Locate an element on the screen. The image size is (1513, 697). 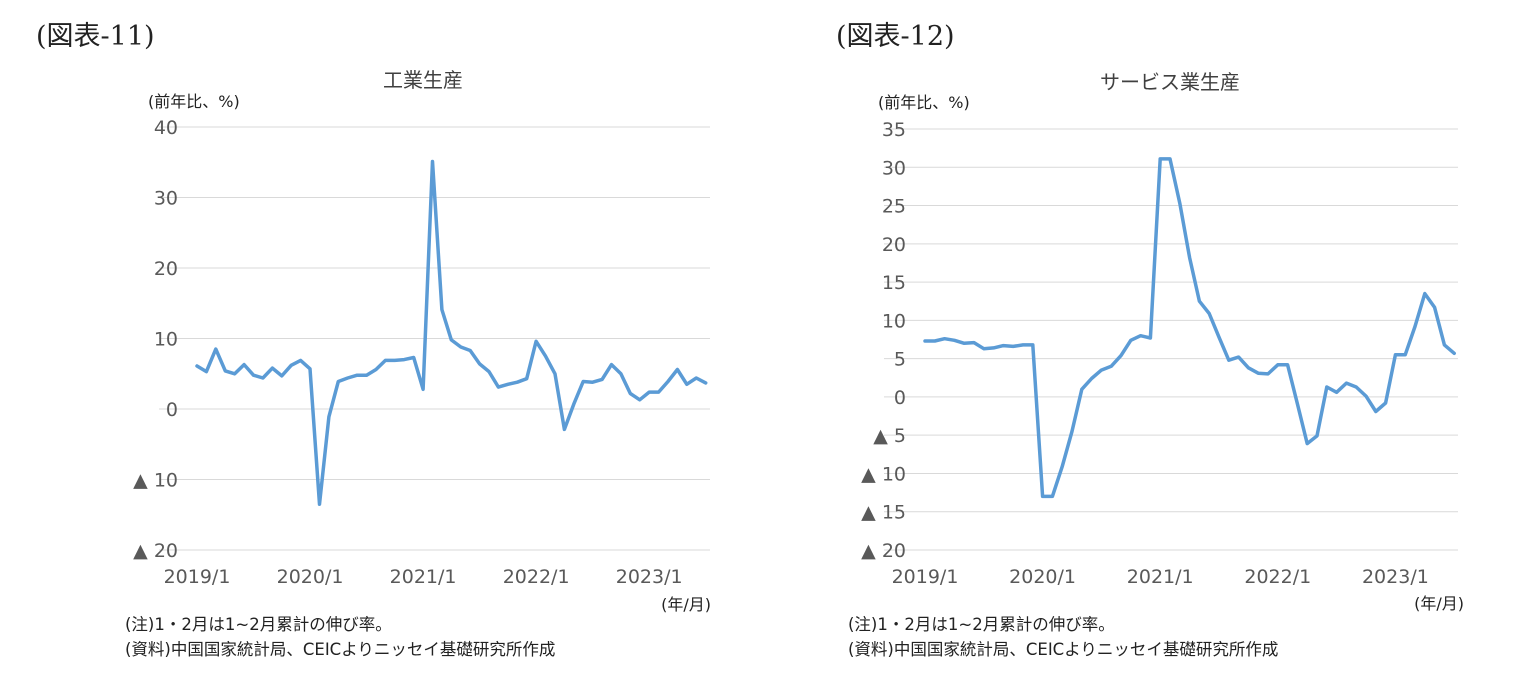
y-tick-label: 15 is located at coordinates (894, 283).